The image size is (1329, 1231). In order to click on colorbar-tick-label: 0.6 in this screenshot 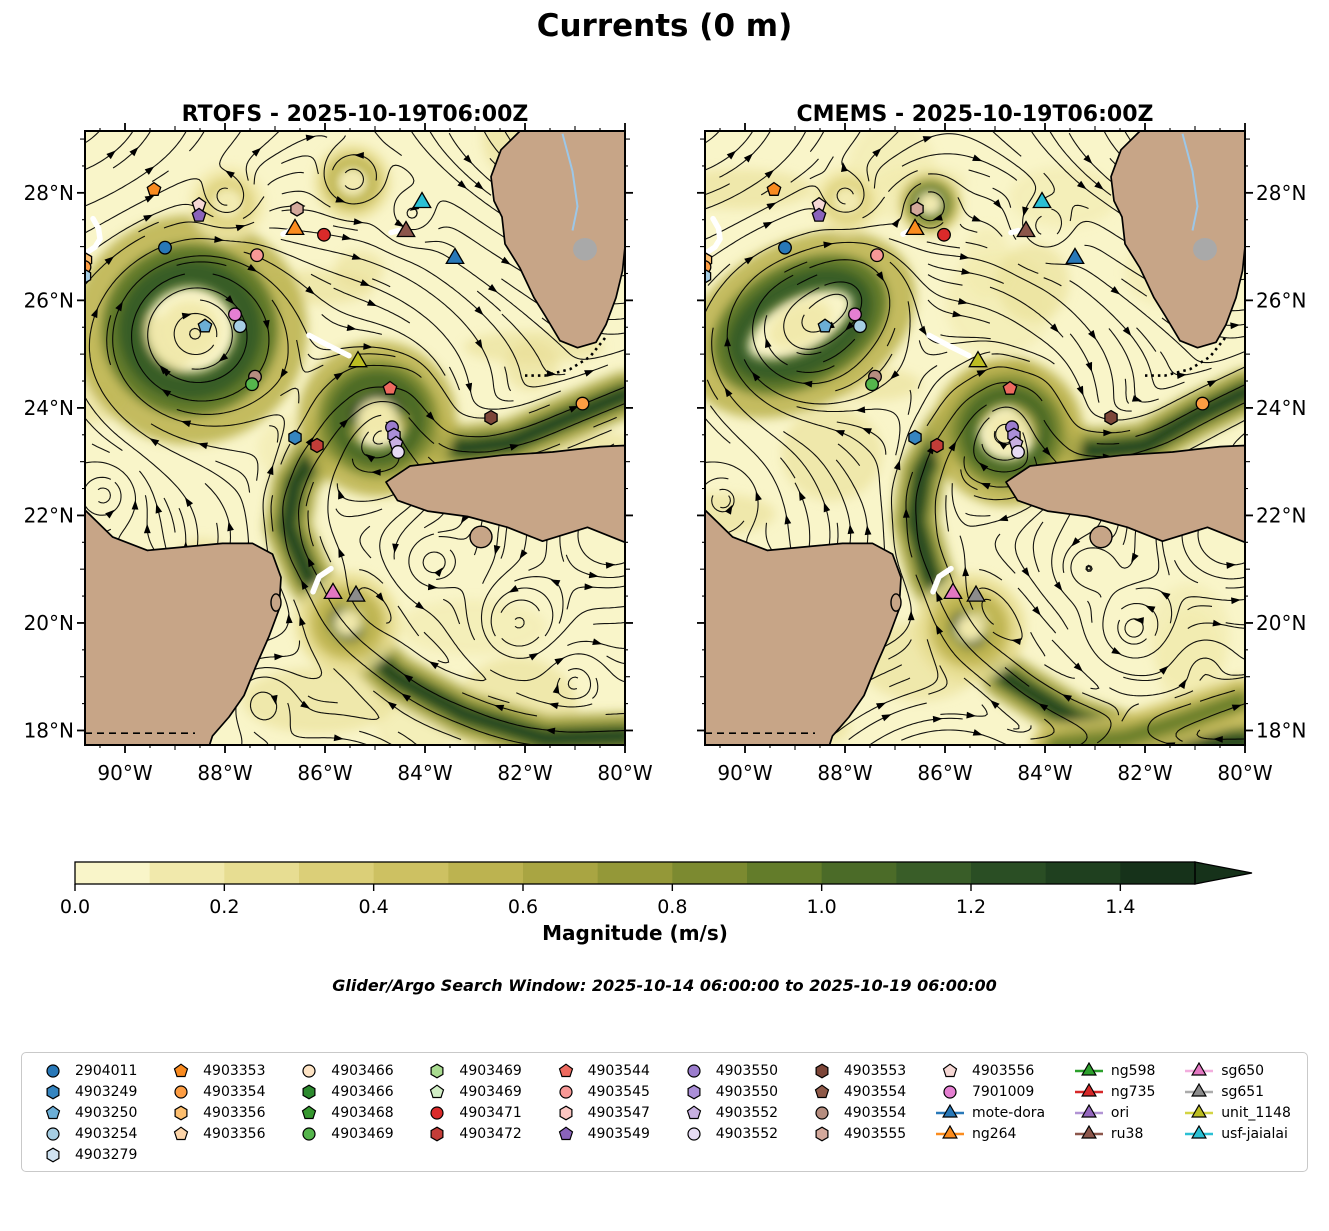, I will do `click(523, 907)`.